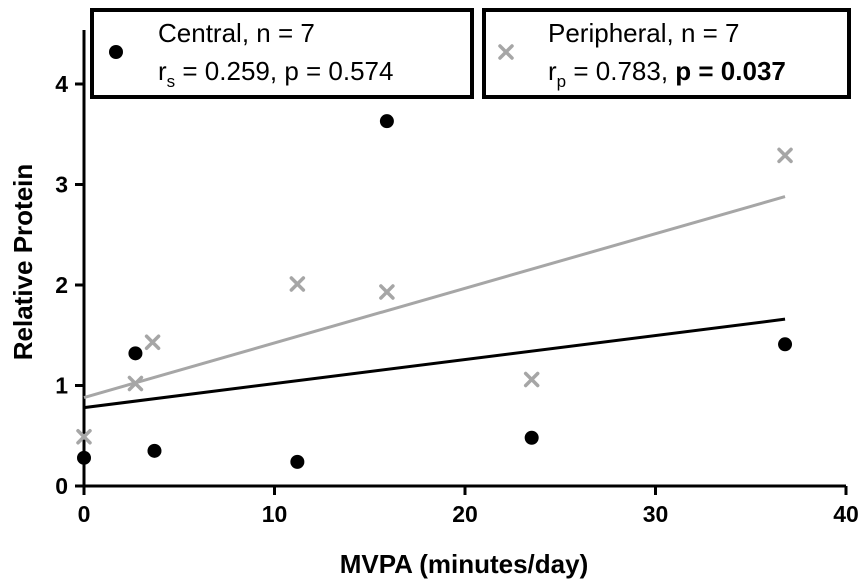 The height and width of the screenshot is (585, 864). I want to click on legend-peripheral-marker, so click(506, 52).